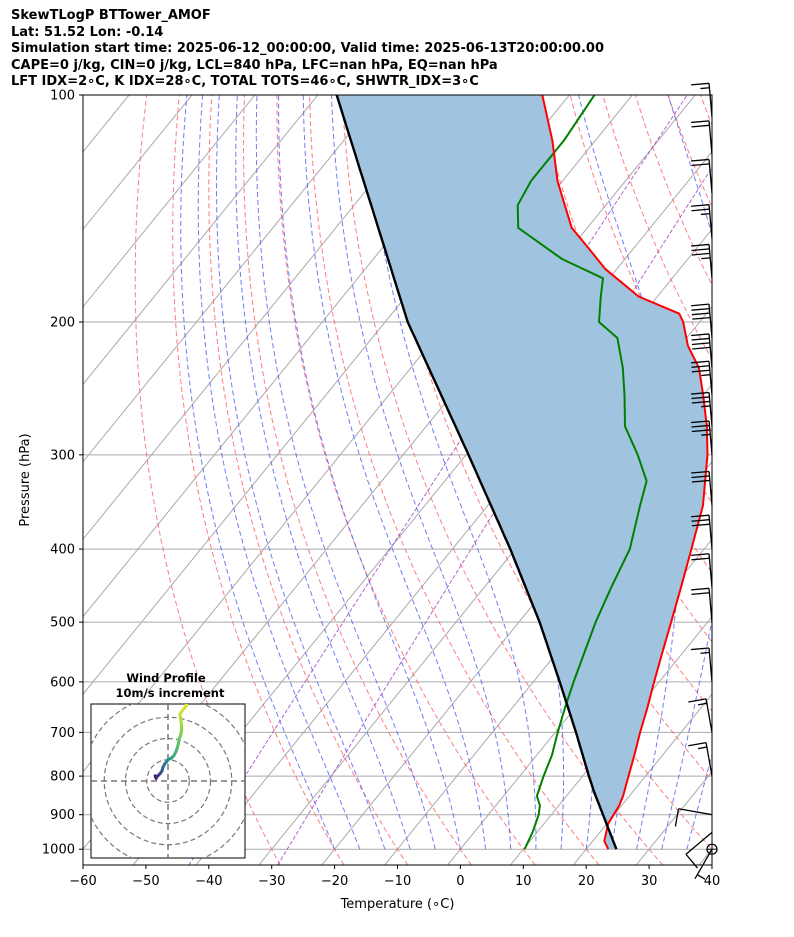  Describe the element at coordinates (62, 96) in the screenshot. I see `y-tick-label: 100` at that location.